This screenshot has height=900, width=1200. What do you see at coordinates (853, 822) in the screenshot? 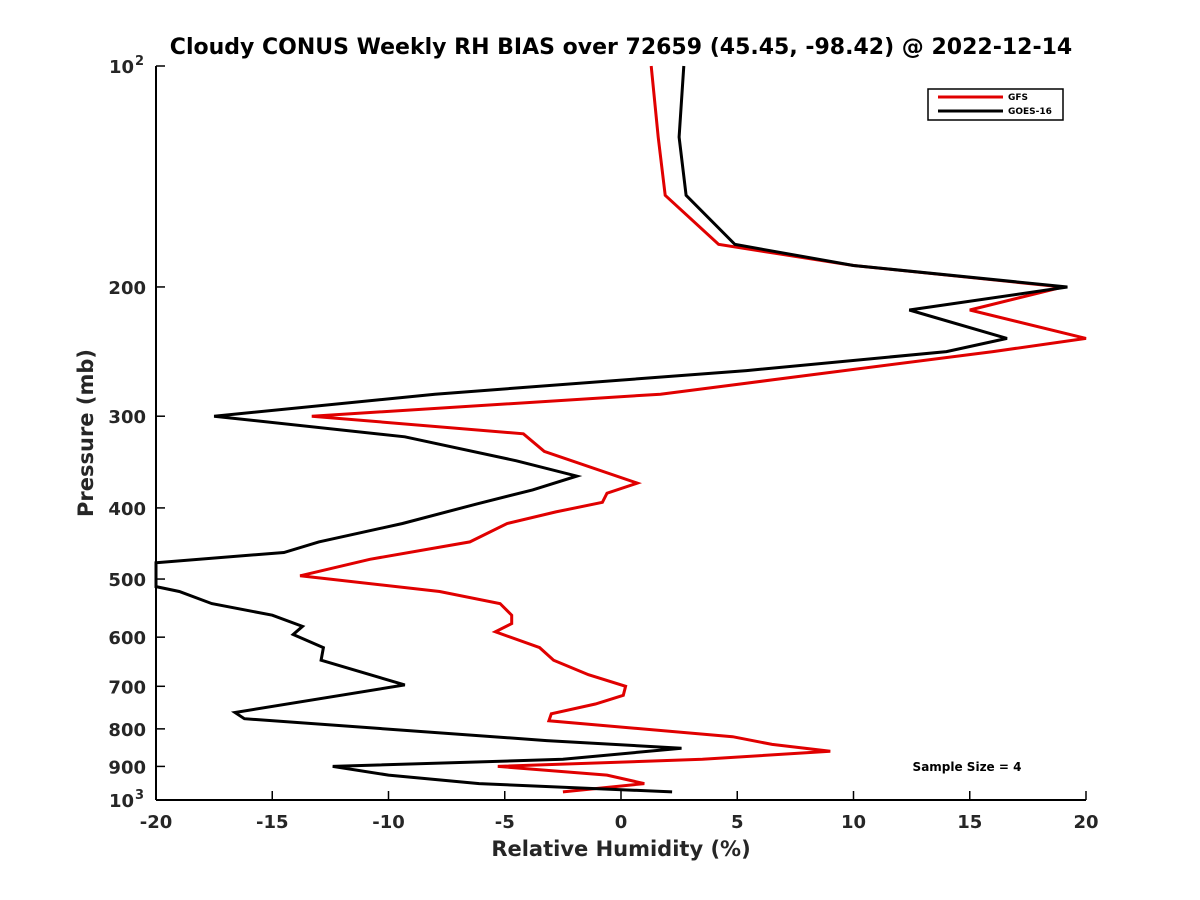
I see `x-tick-label: 10` at bounding box center [853, 822].